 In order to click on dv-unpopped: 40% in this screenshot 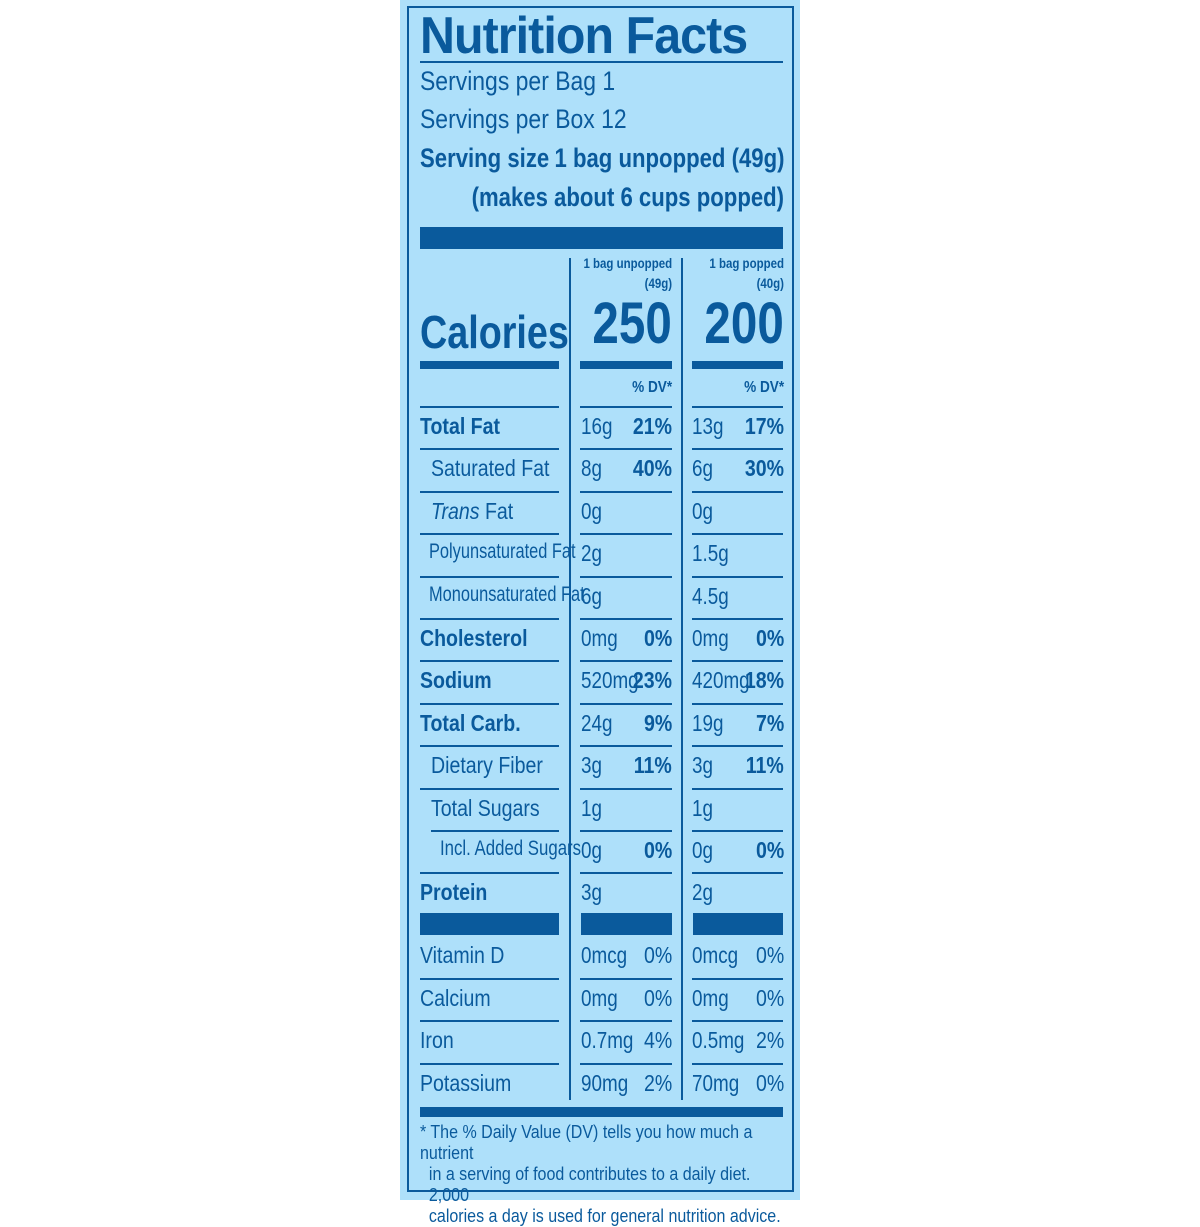, I will do `click(652, 468)`.